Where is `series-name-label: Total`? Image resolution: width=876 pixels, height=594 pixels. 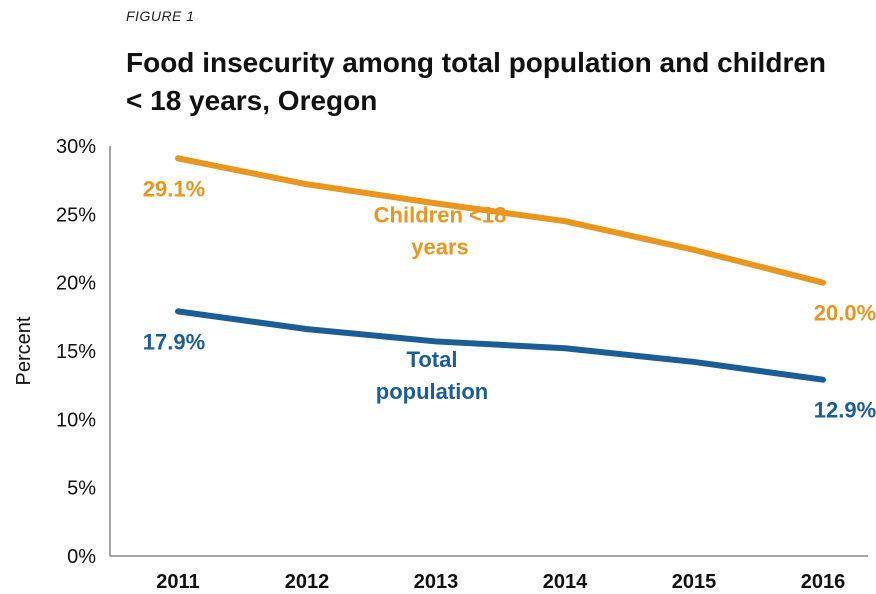
series-name-label: Total is located at coordinates (432, 359).